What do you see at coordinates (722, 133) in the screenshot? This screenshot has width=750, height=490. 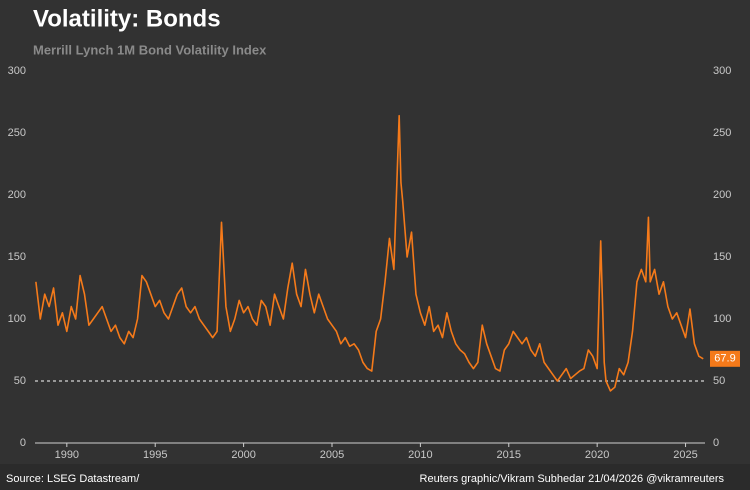 I see `y2-tick-label: 250` at bounding box center [722, 133].